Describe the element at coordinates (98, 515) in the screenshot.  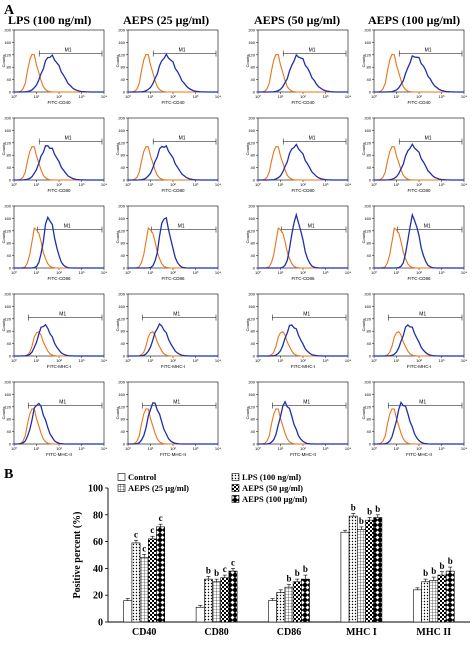
I see `y-tick-label: 80` at that location.